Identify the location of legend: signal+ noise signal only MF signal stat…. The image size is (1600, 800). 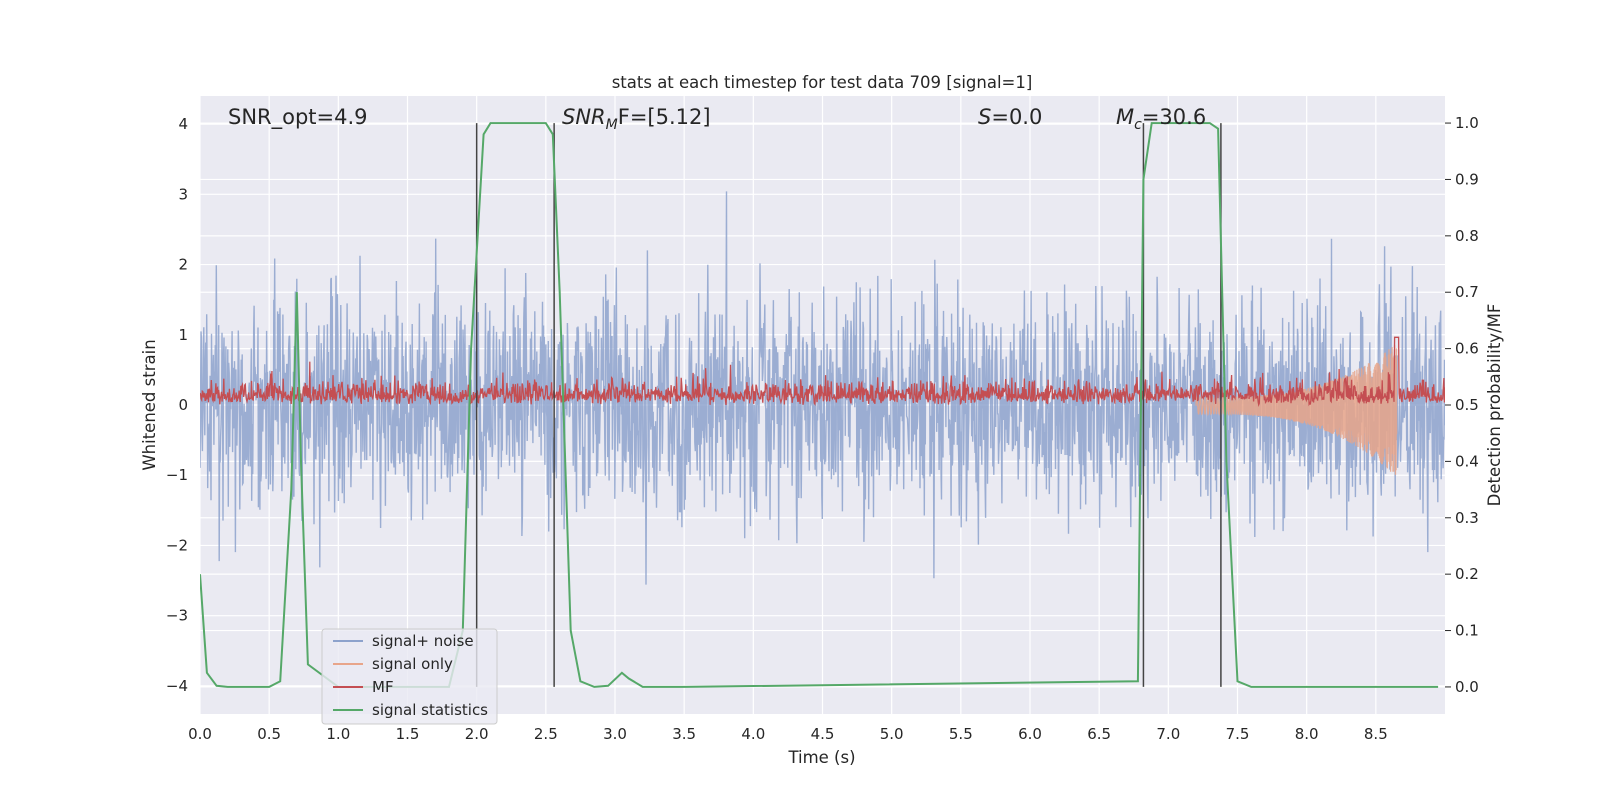
(409, 676).